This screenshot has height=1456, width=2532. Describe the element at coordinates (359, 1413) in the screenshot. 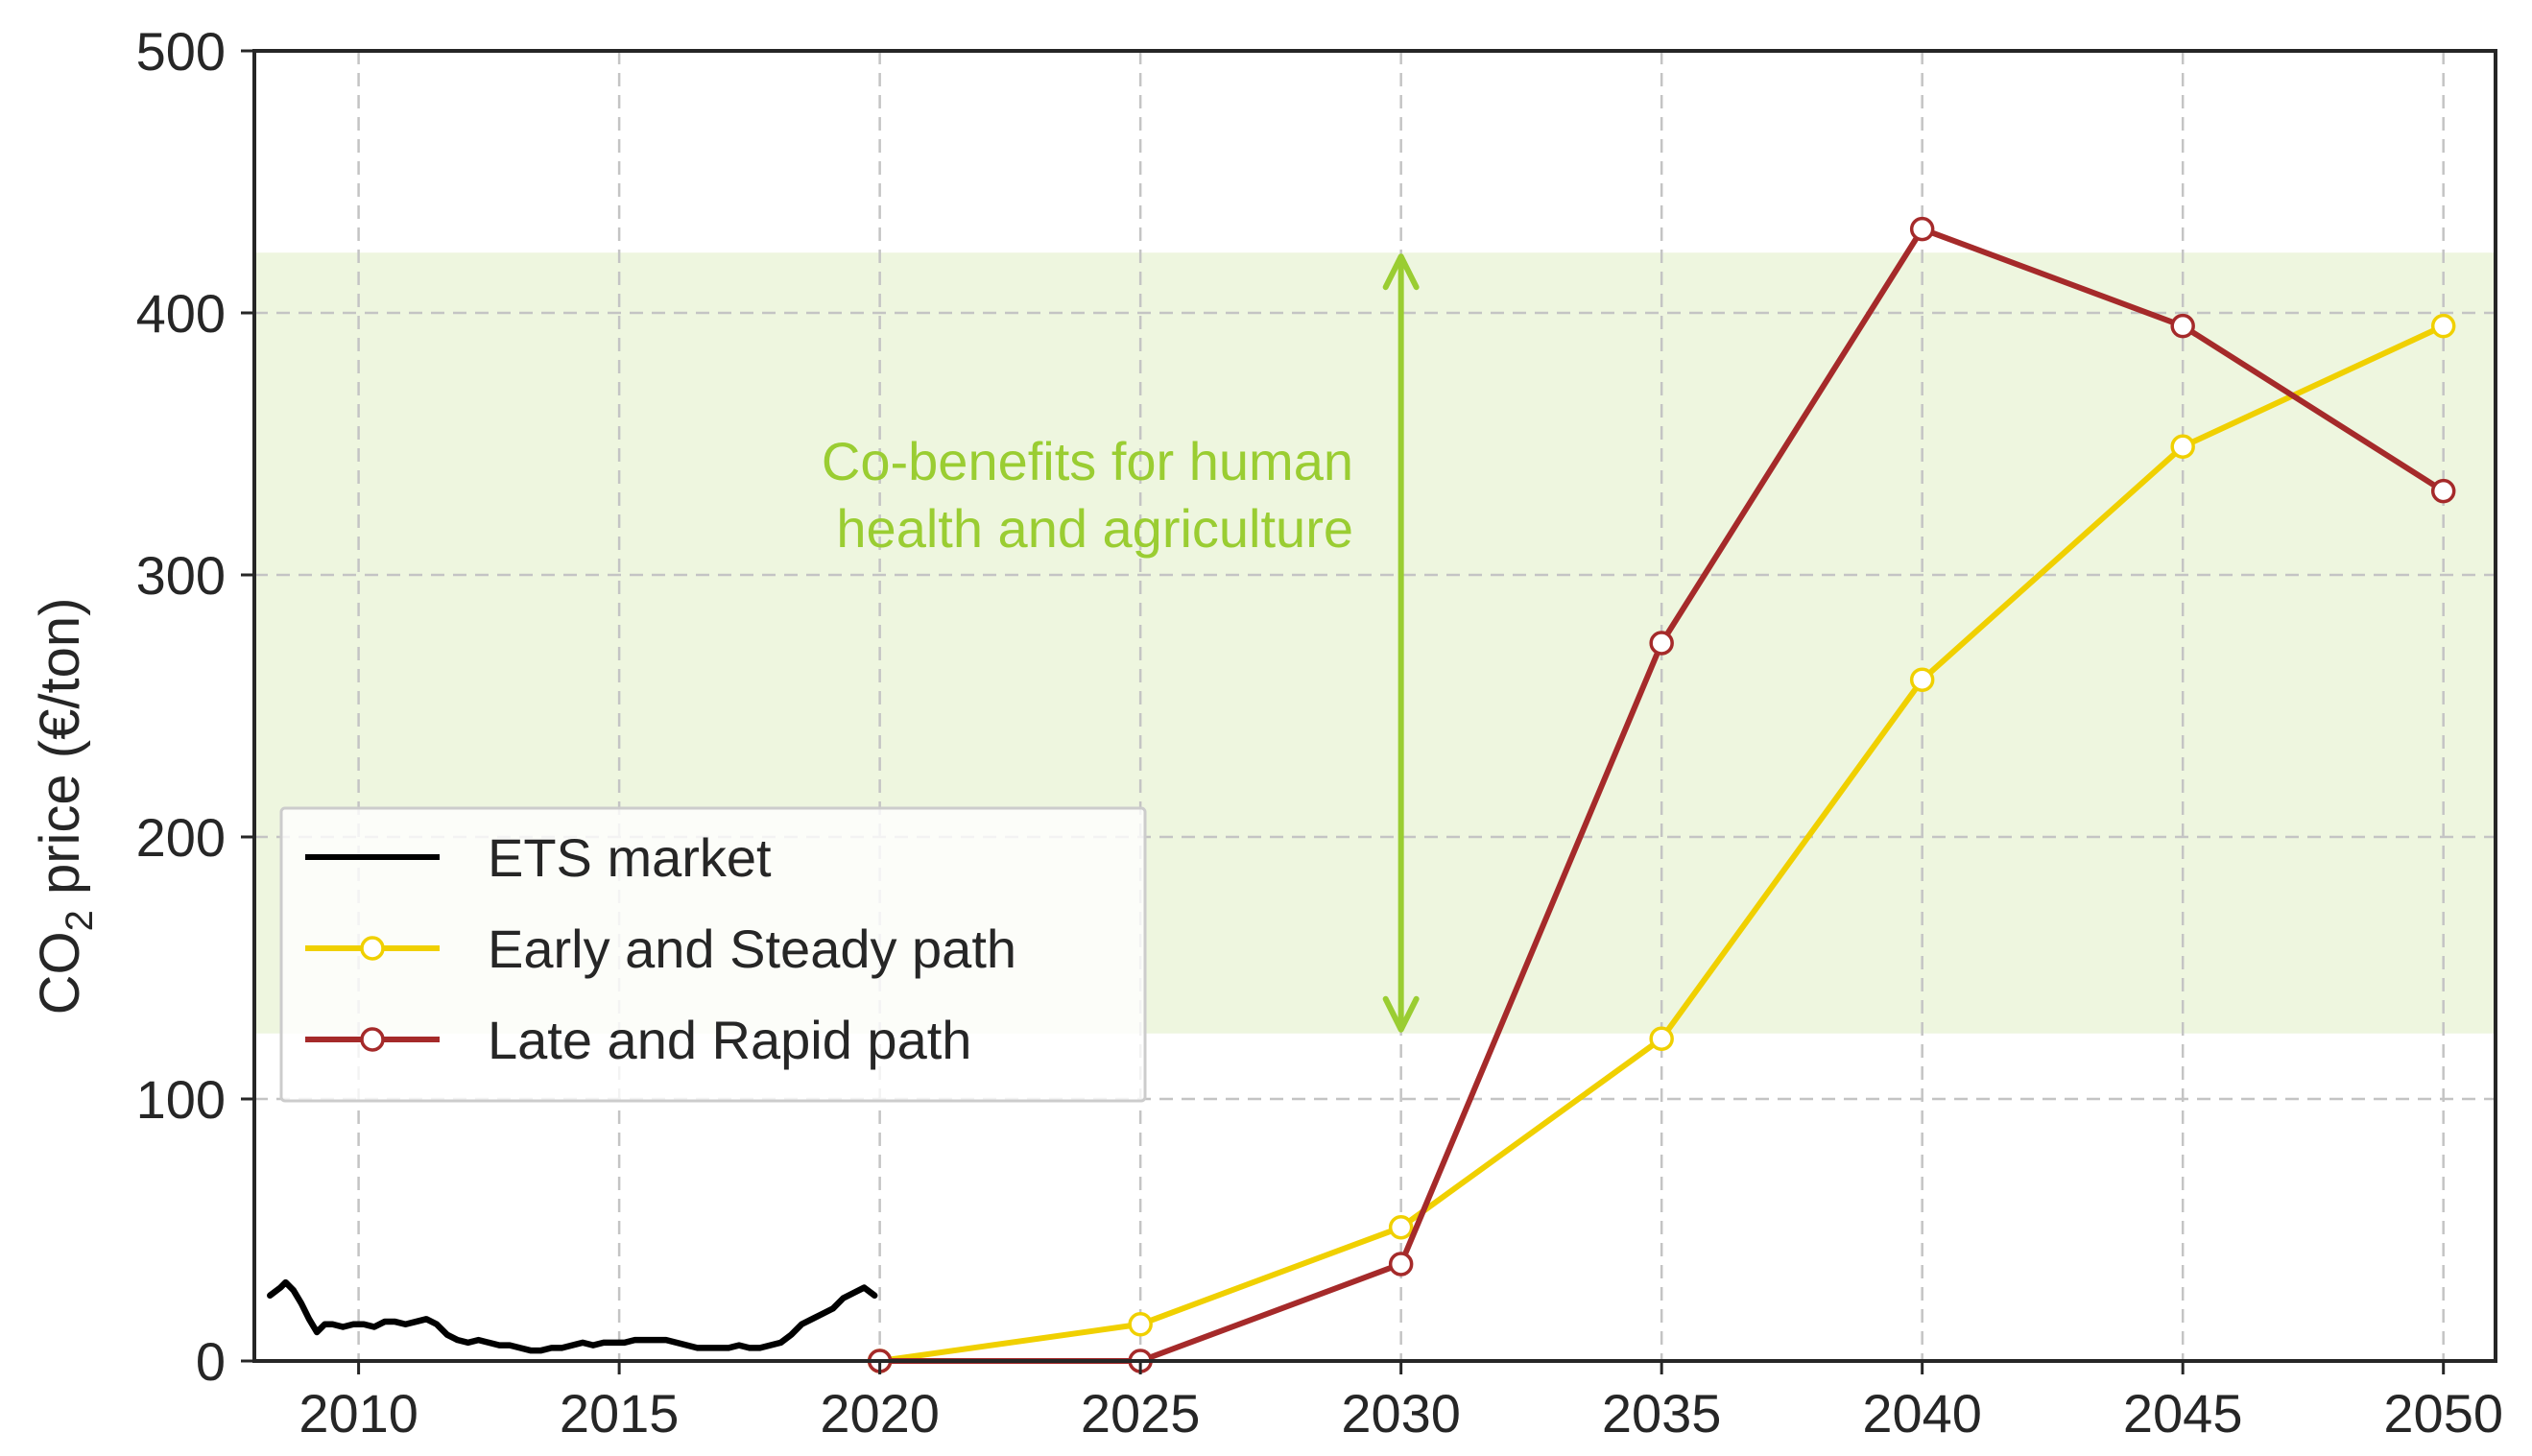

I see `x-tick-label: 2010` at that location.